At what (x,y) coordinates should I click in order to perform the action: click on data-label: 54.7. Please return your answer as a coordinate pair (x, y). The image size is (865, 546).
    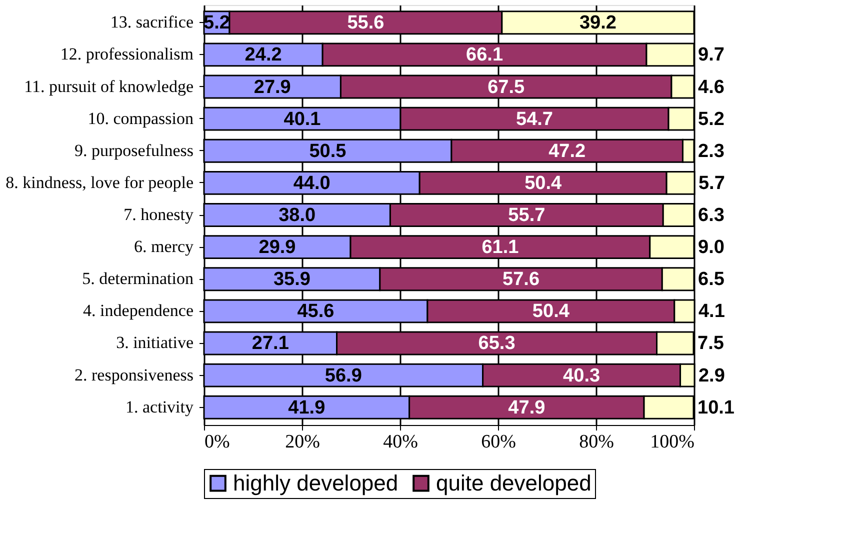
    Looking at the image, I should click on (534, 119).